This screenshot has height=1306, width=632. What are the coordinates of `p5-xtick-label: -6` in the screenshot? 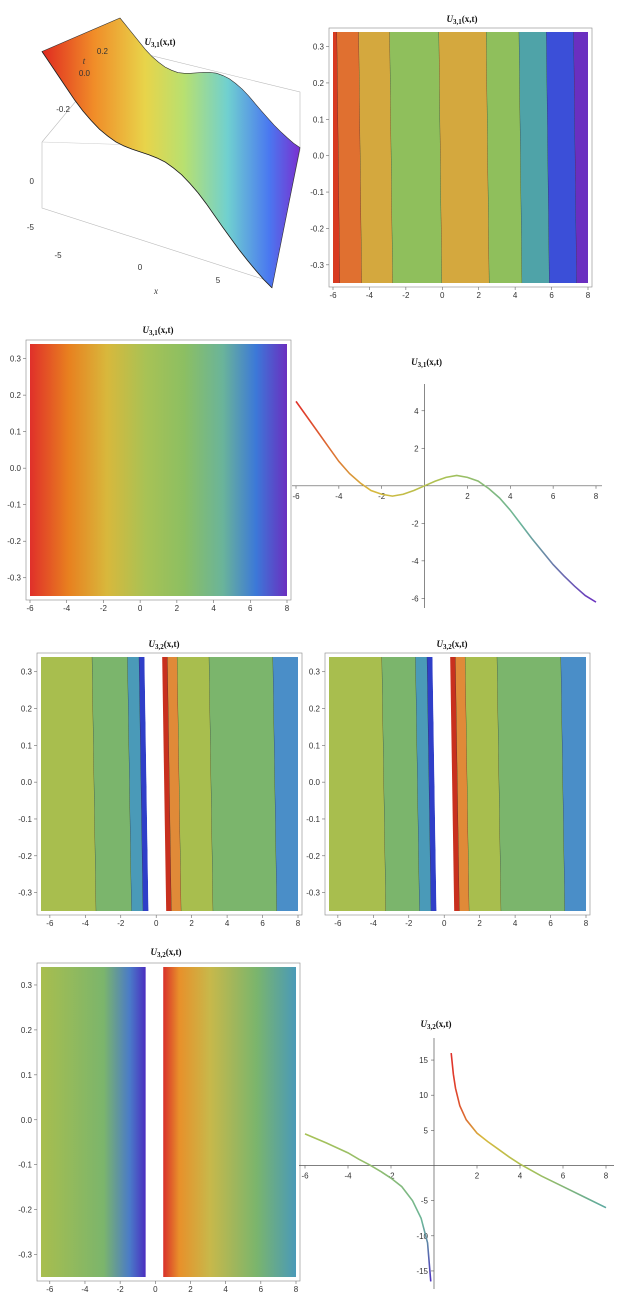 It's located at (50, 923).